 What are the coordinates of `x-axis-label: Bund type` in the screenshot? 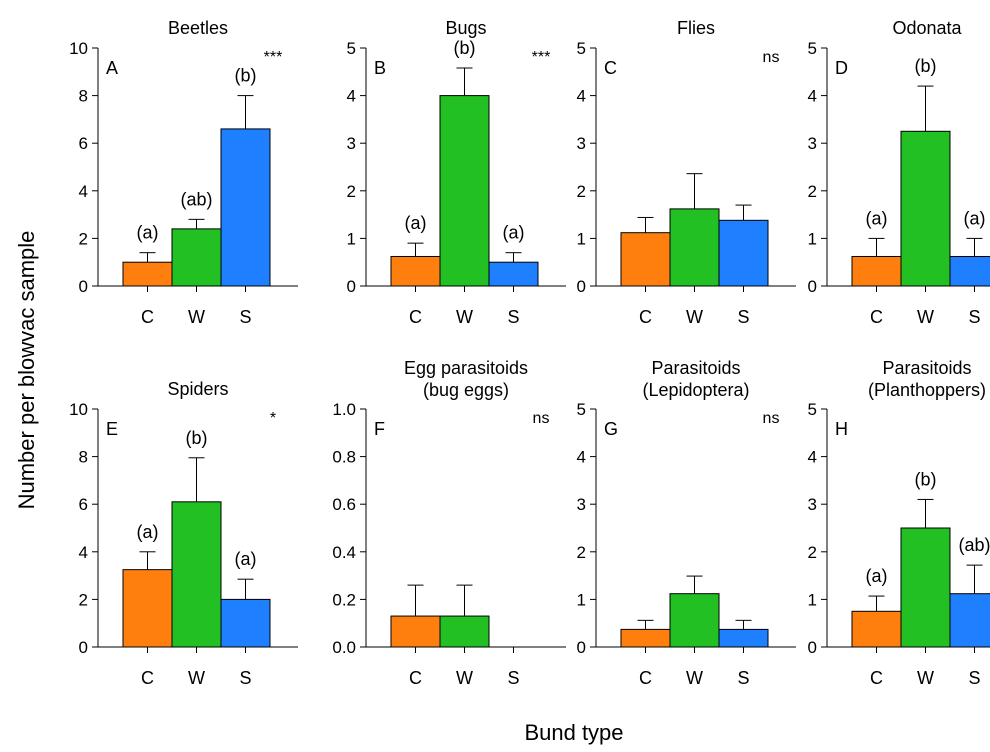 It's located at (573, 732).